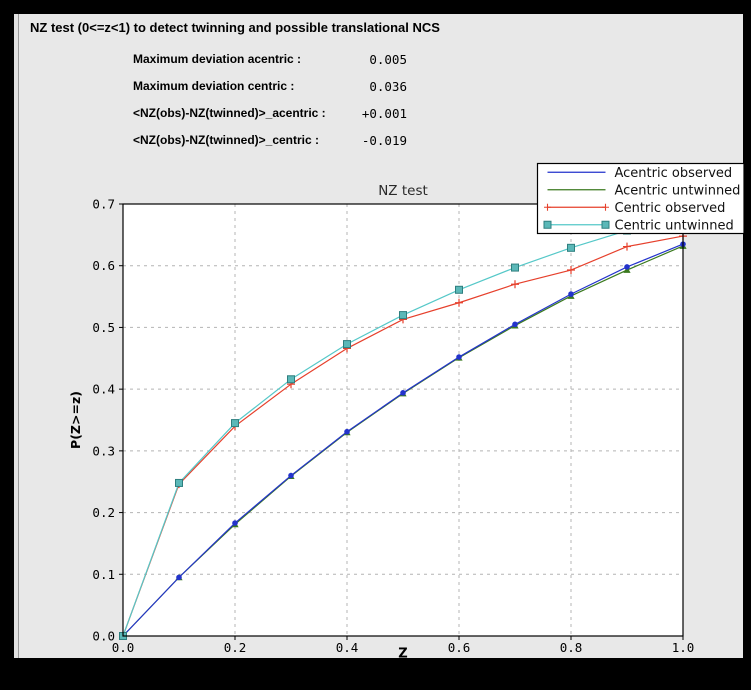 The image size is (751, 690). Describe the element at coordinates (571, 647) in the screenshot. I see `x-tick-label: 0.8` at that location.